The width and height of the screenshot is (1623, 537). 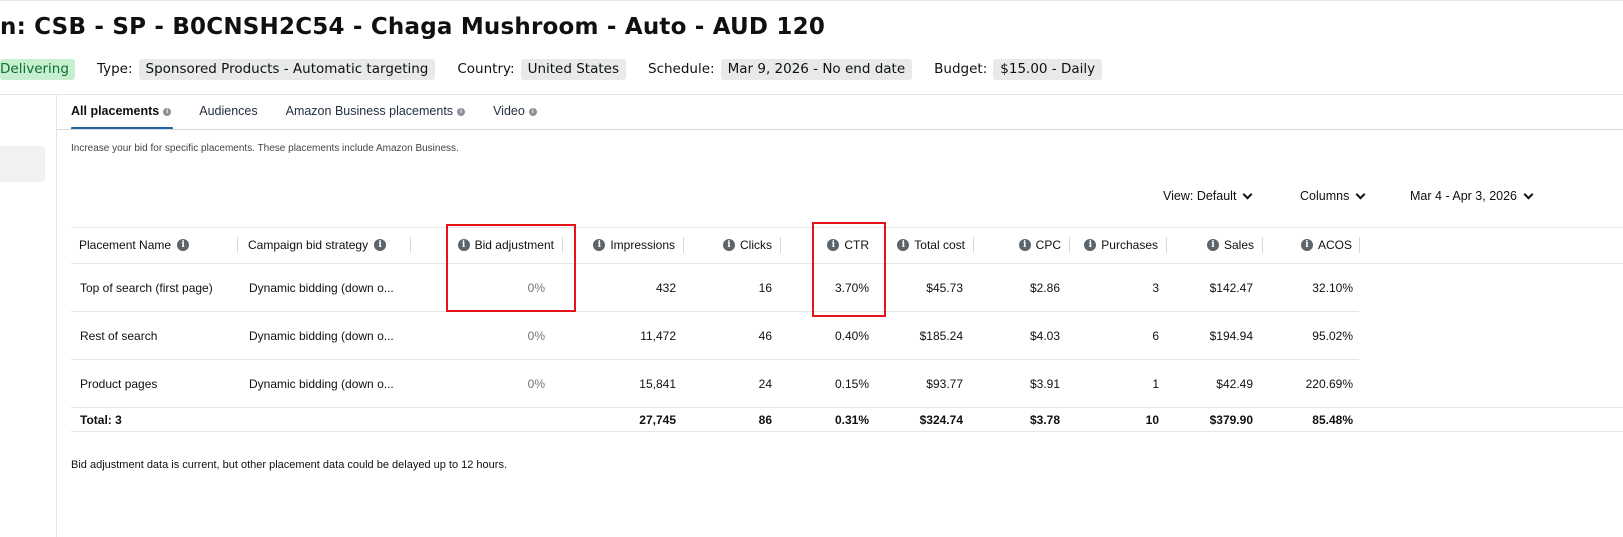 I want to click on sales-cell: $42.49, so click(x=1234, y=384).